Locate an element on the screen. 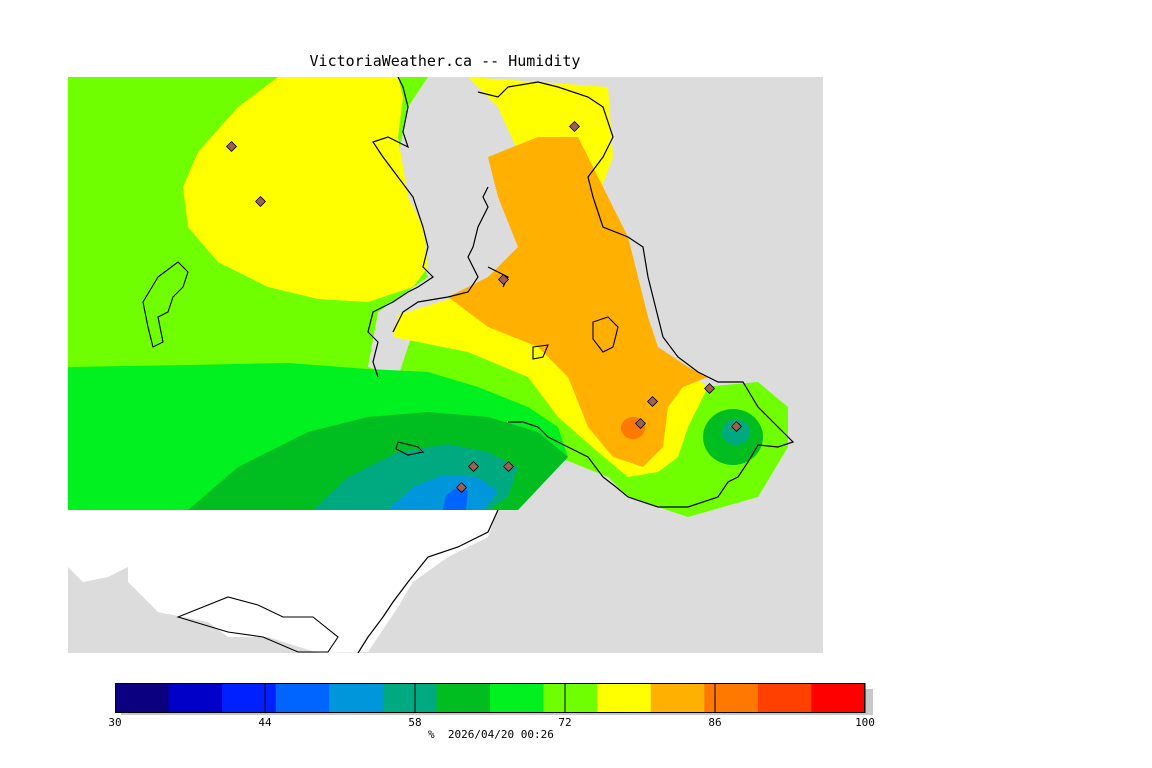 The width and height of the screenshot is (1152, 768). colorbar-tick-label: 30 is located at coordinates (115, 722).